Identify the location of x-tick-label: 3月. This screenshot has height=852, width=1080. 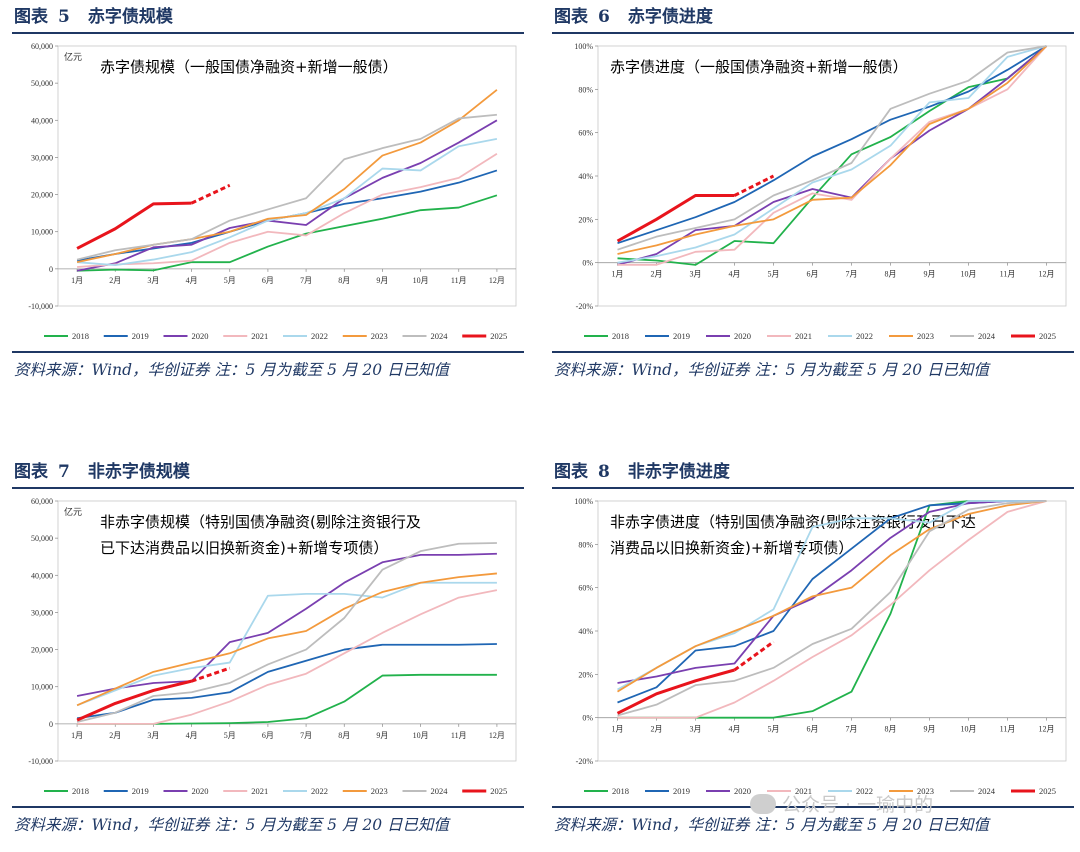
(153, 280).